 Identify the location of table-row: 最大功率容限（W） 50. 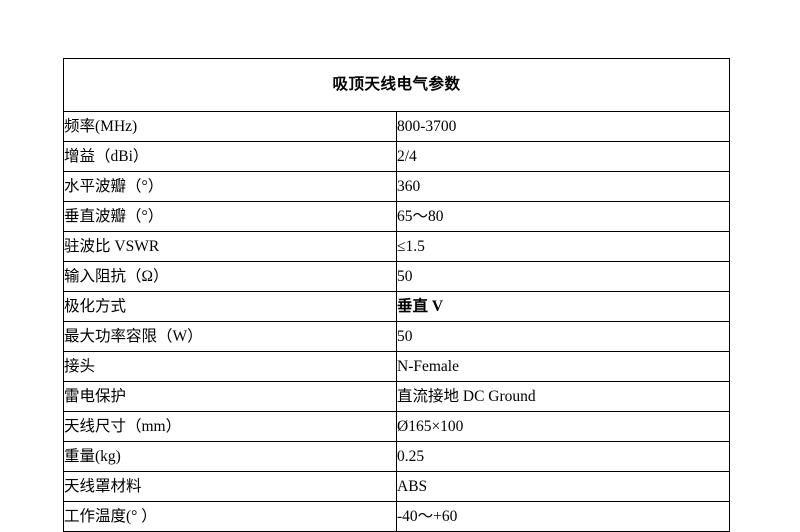
(396, 336).